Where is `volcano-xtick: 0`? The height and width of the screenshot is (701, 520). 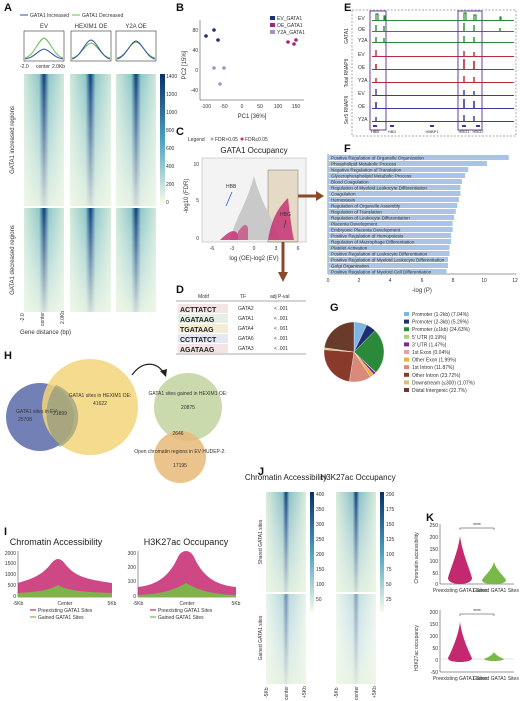
volcano-xtick: 0 is located at coordinates (254, 249).